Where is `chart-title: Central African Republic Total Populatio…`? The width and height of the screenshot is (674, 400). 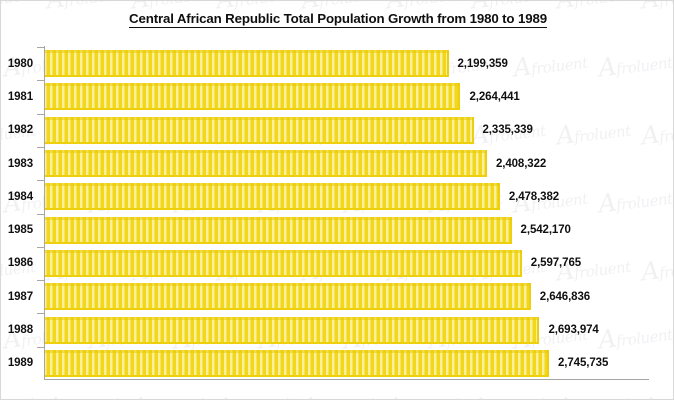
chart-title: Central African Republic Total Populatio… is located at coordinates (337, 19).